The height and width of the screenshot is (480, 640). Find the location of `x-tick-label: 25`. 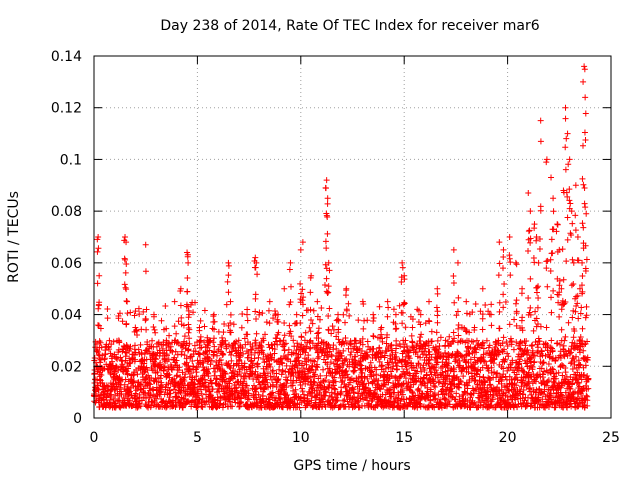

x-tick-label: 25 is located at coordinates (611, 438).